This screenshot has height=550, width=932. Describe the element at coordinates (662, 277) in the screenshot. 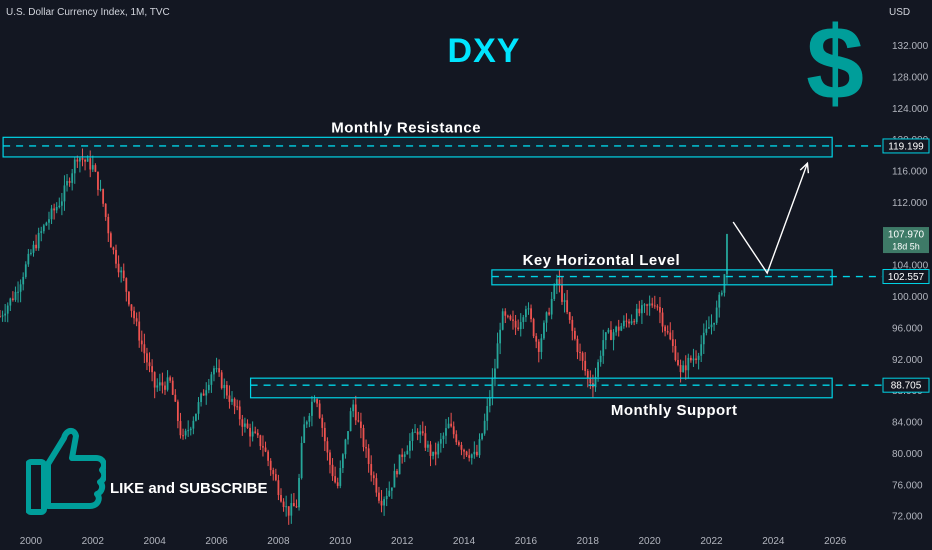

I see `key-level-zone` at that location.